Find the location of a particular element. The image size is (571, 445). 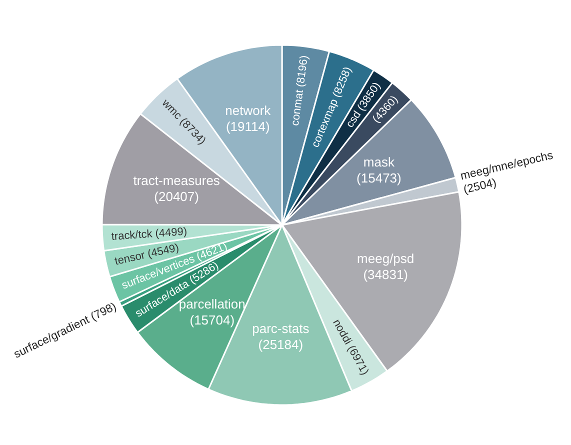

data-label: (15704) is located at coordinates (212, 320).